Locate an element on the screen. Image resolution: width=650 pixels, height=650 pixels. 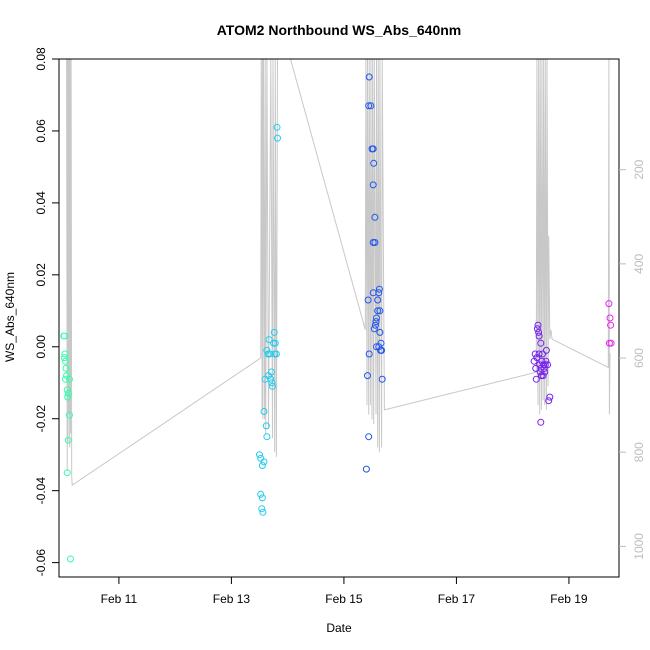
y2-tick-label: 200 is located at coordinates (639, 169).